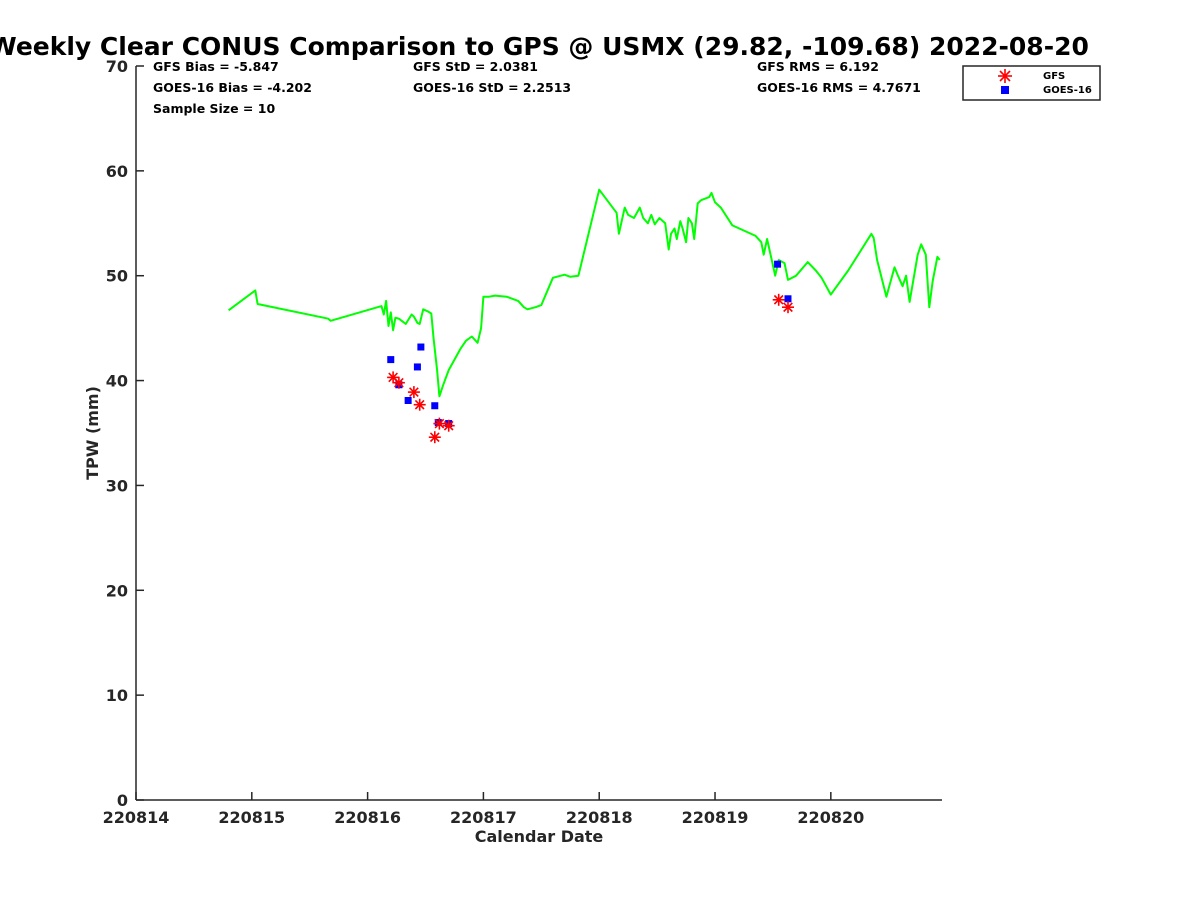 The image size is (1200, 900). What do you see at coordinates (1067, 90) in the screenshot?
I see `legend-goes-label: GOES-16` at bounding box center [1067, 90].